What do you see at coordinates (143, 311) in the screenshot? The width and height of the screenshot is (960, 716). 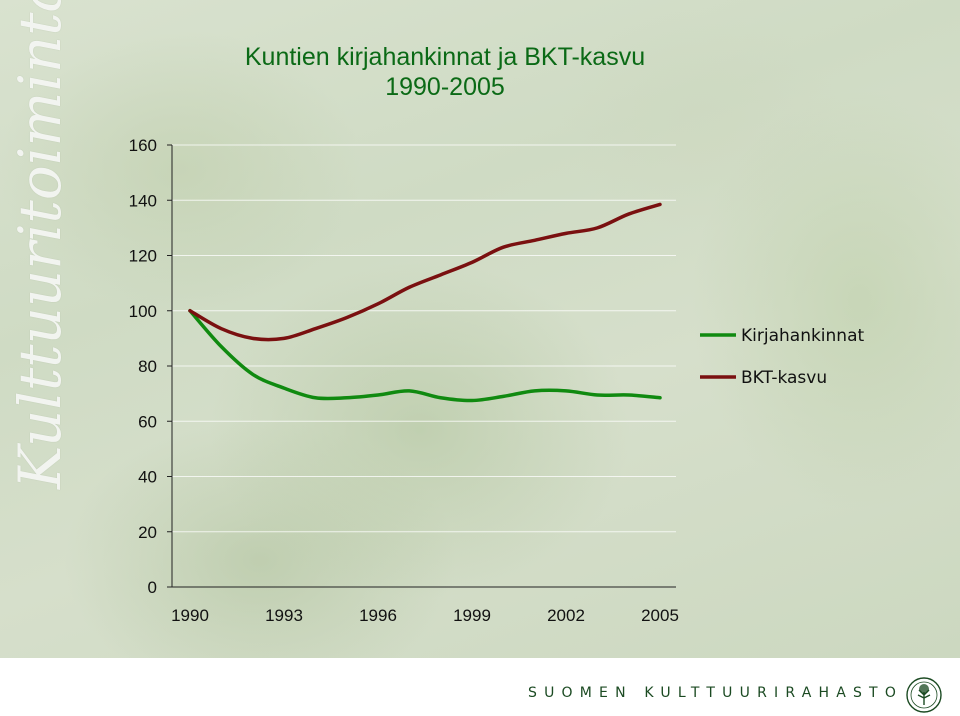 I see `y-tick-label: 100` at bounding box center [143, 311].